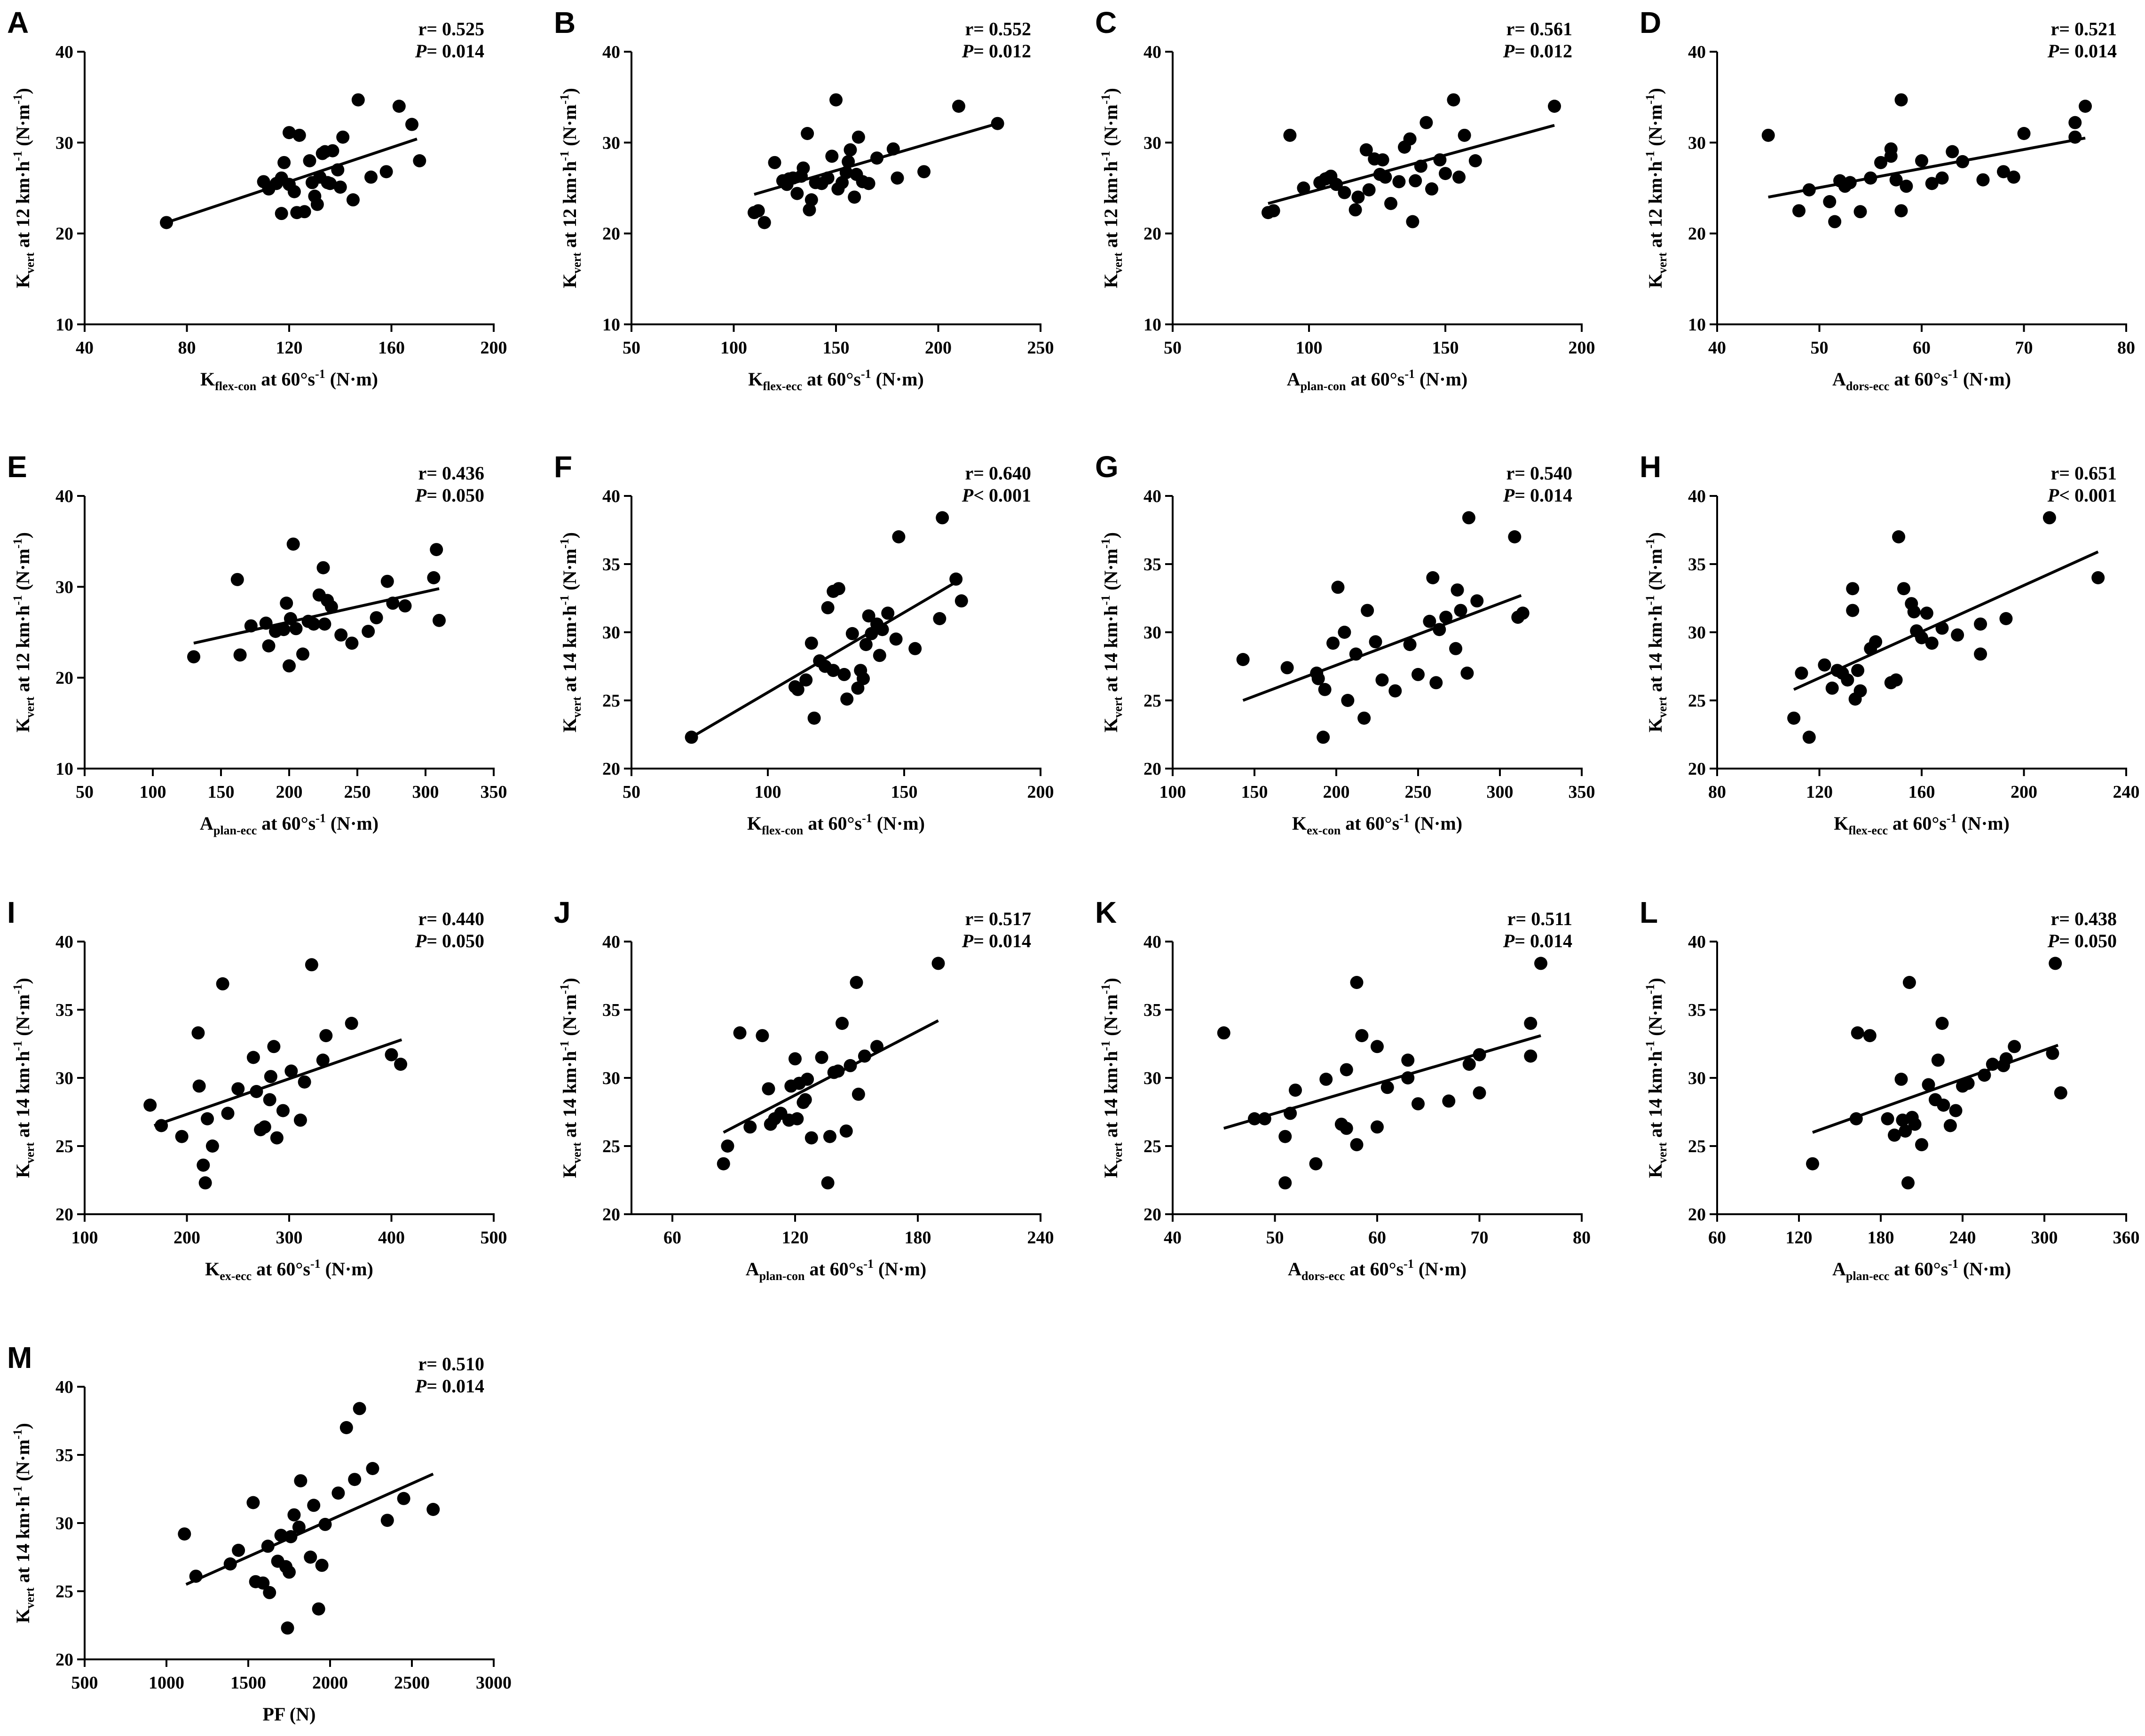  I want to click on panel-letter: G, so click(1107, 467).